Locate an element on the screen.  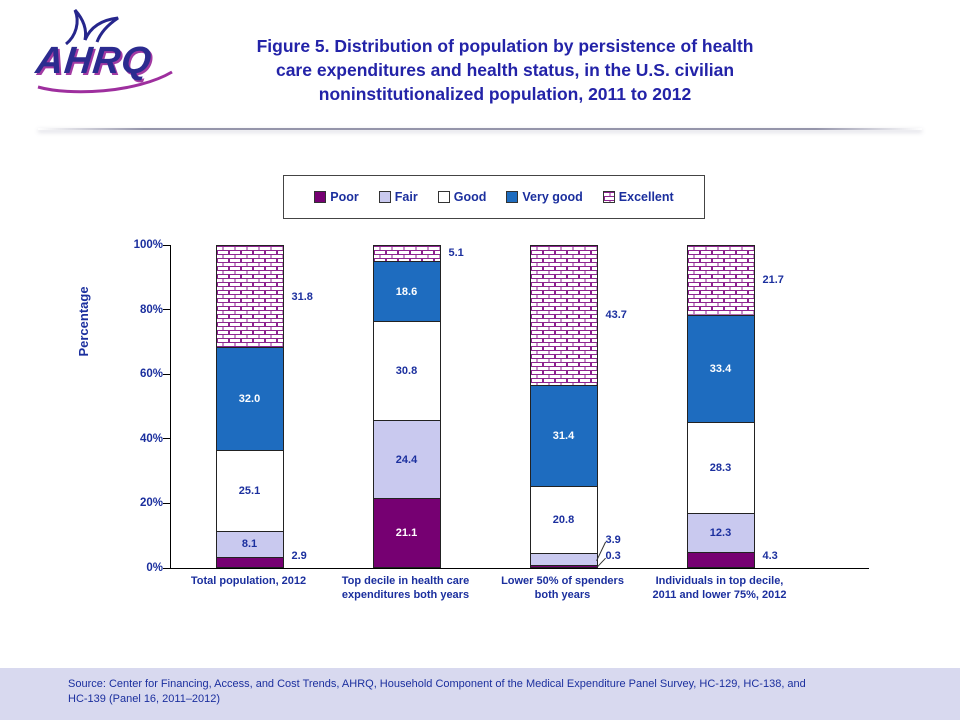
legend-item-good: Good is located at coordinates (462, 197).